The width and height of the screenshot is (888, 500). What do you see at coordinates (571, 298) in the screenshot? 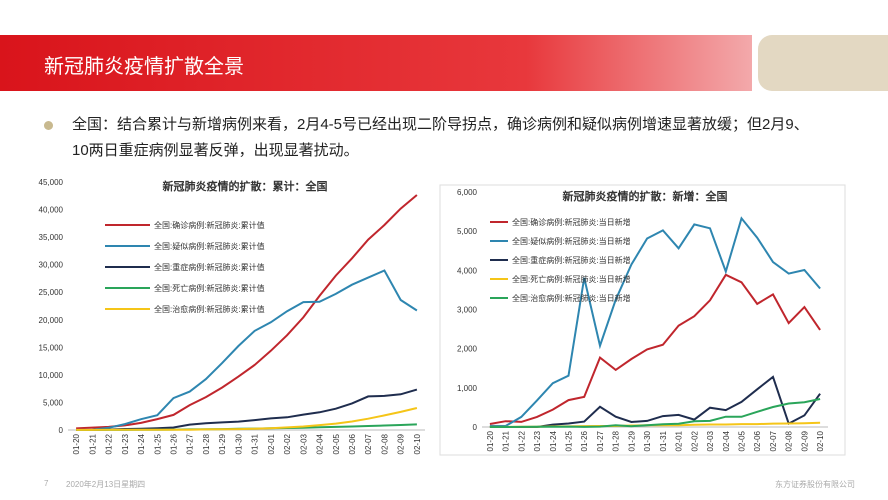
I see `legend-label: 全国:治愈病例:新冠肺炎:当日新增` at bounding box center [571, 298].